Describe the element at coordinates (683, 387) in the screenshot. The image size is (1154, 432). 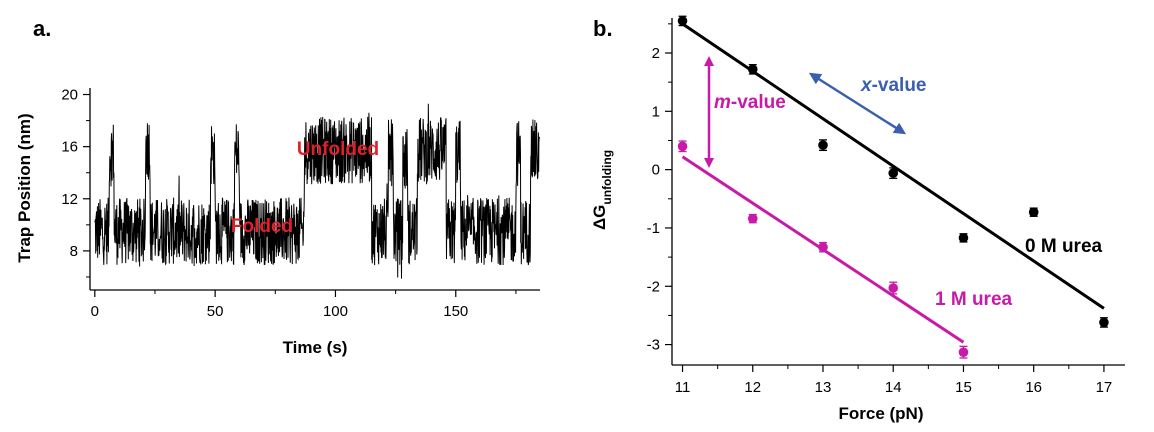
I see `x-tick-label: 11` at that location.